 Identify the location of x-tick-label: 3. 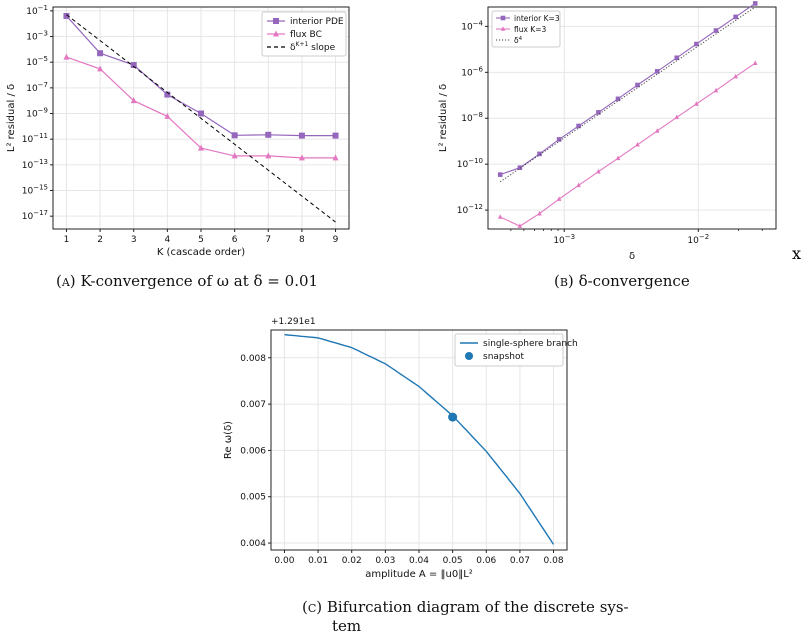
(134, 240).